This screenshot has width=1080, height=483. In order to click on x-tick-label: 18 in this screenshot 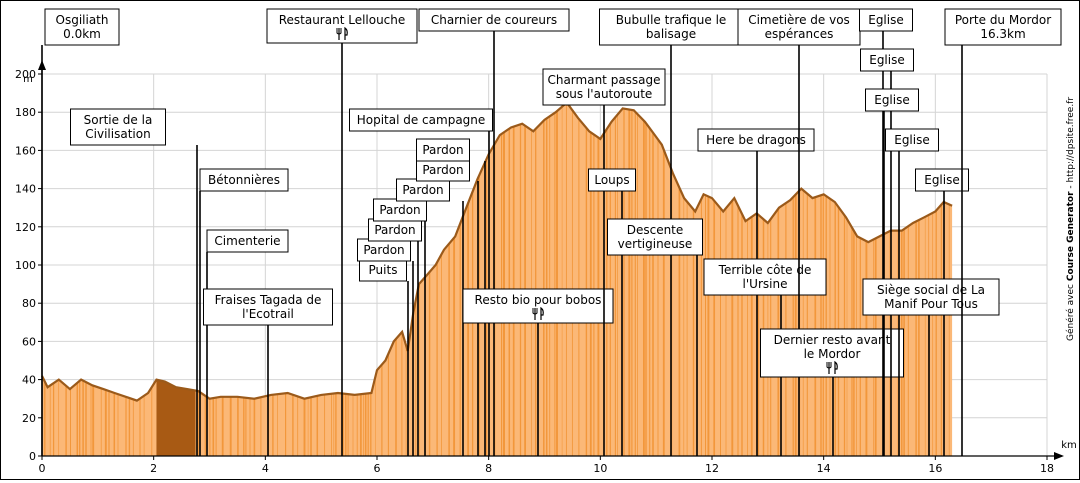, I will do `click(1047, 468)`.